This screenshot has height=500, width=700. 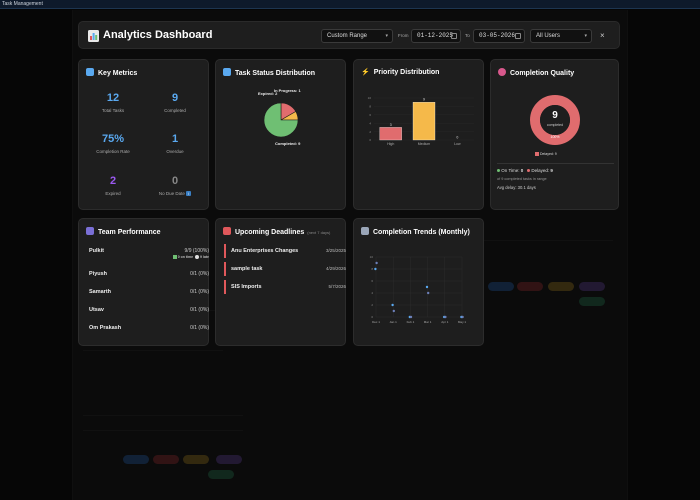 What do you see at coordinates (372, 317) in the screenshot?
I see `y-tick-label: 0` at bounding box center [372, 317].